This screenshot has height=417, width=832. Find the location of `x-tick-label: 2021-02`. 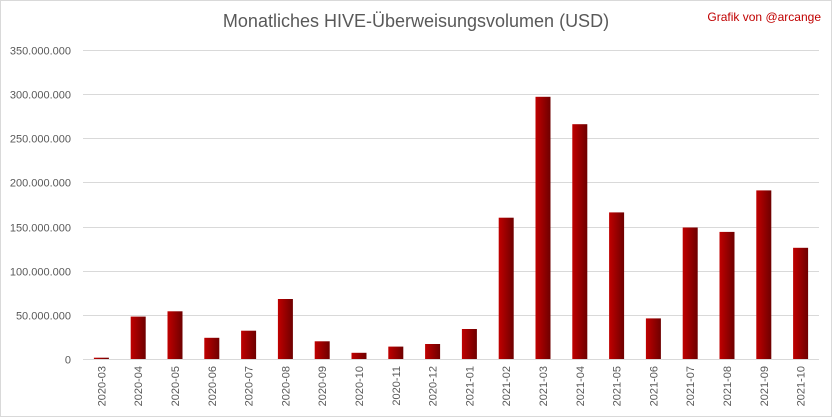

x-tick-label: 2021-02 is located at coordinates (507, 386).